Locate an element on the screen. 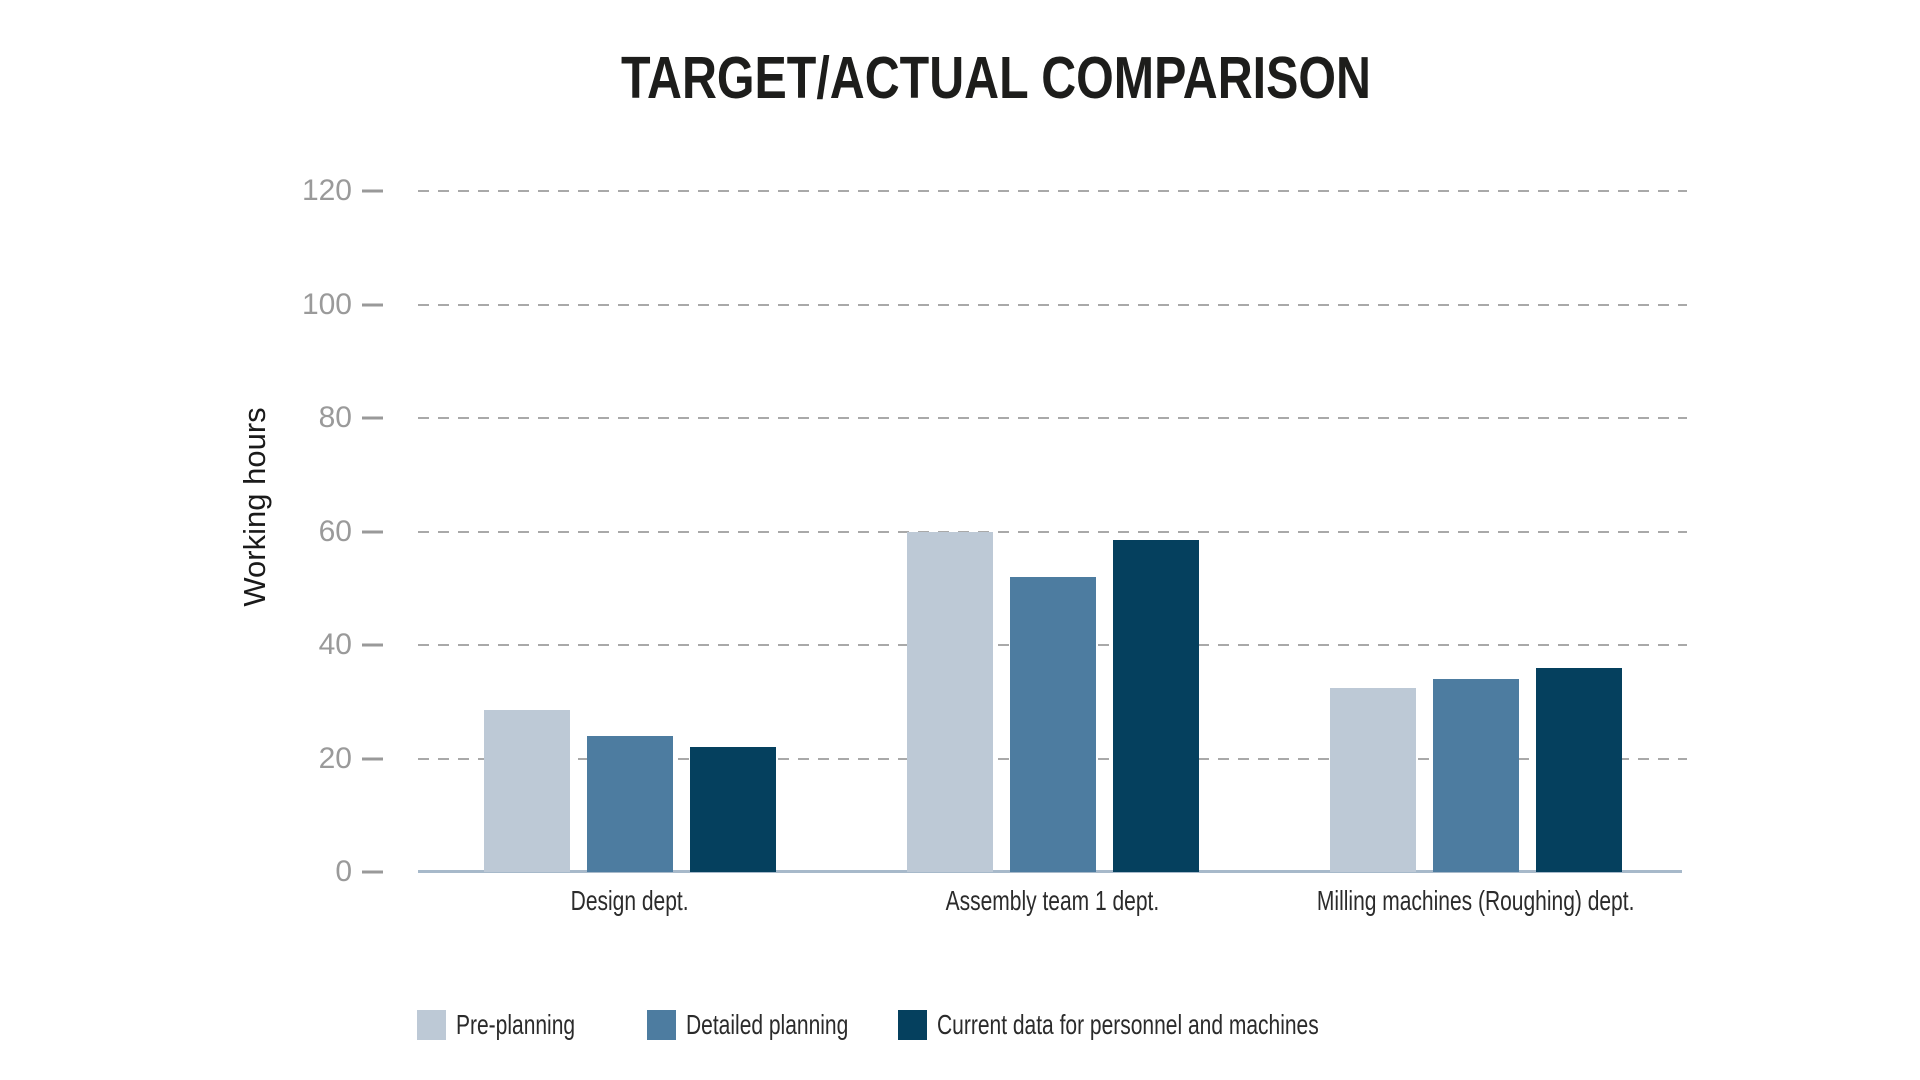 This screenshot has height=1080, width=1920. legend-item-detailed-planning: Detailed planning is located at coordinates (774, 1025).